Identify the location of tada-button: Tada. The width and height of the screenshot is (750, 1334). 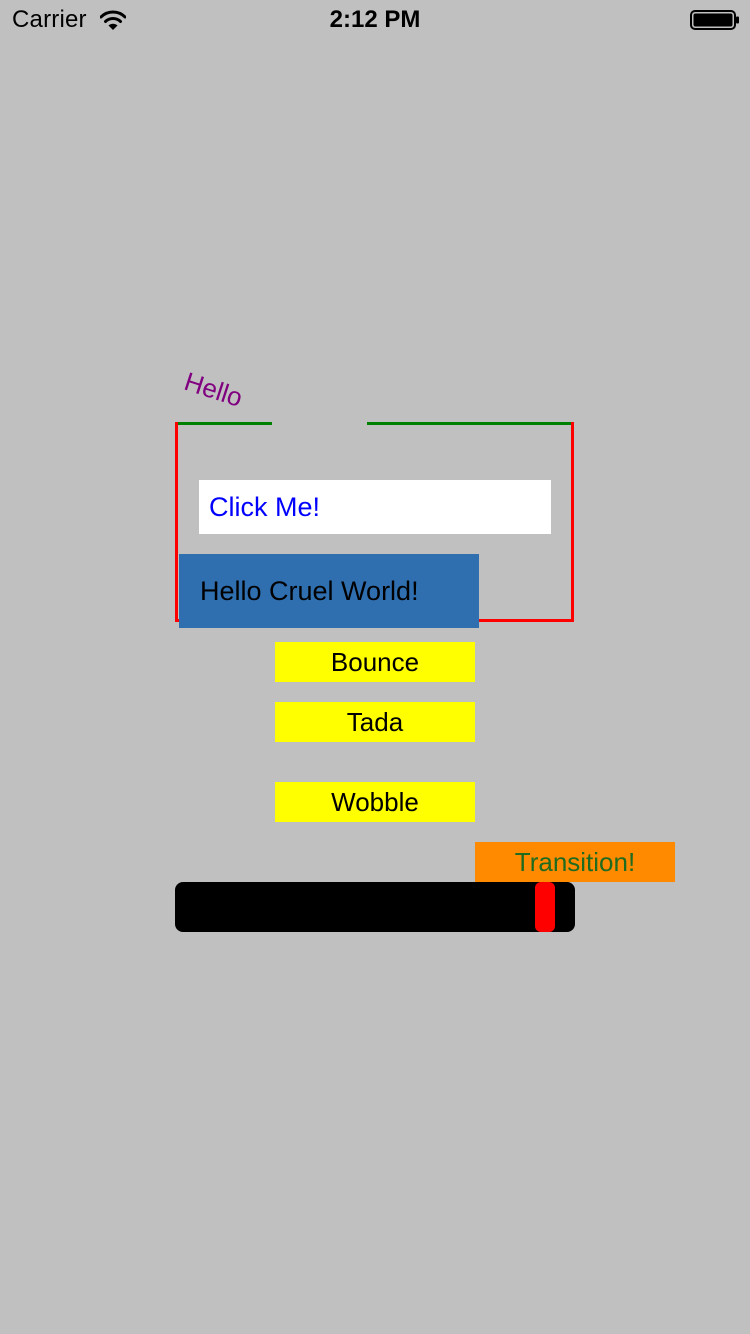
(375, 722).